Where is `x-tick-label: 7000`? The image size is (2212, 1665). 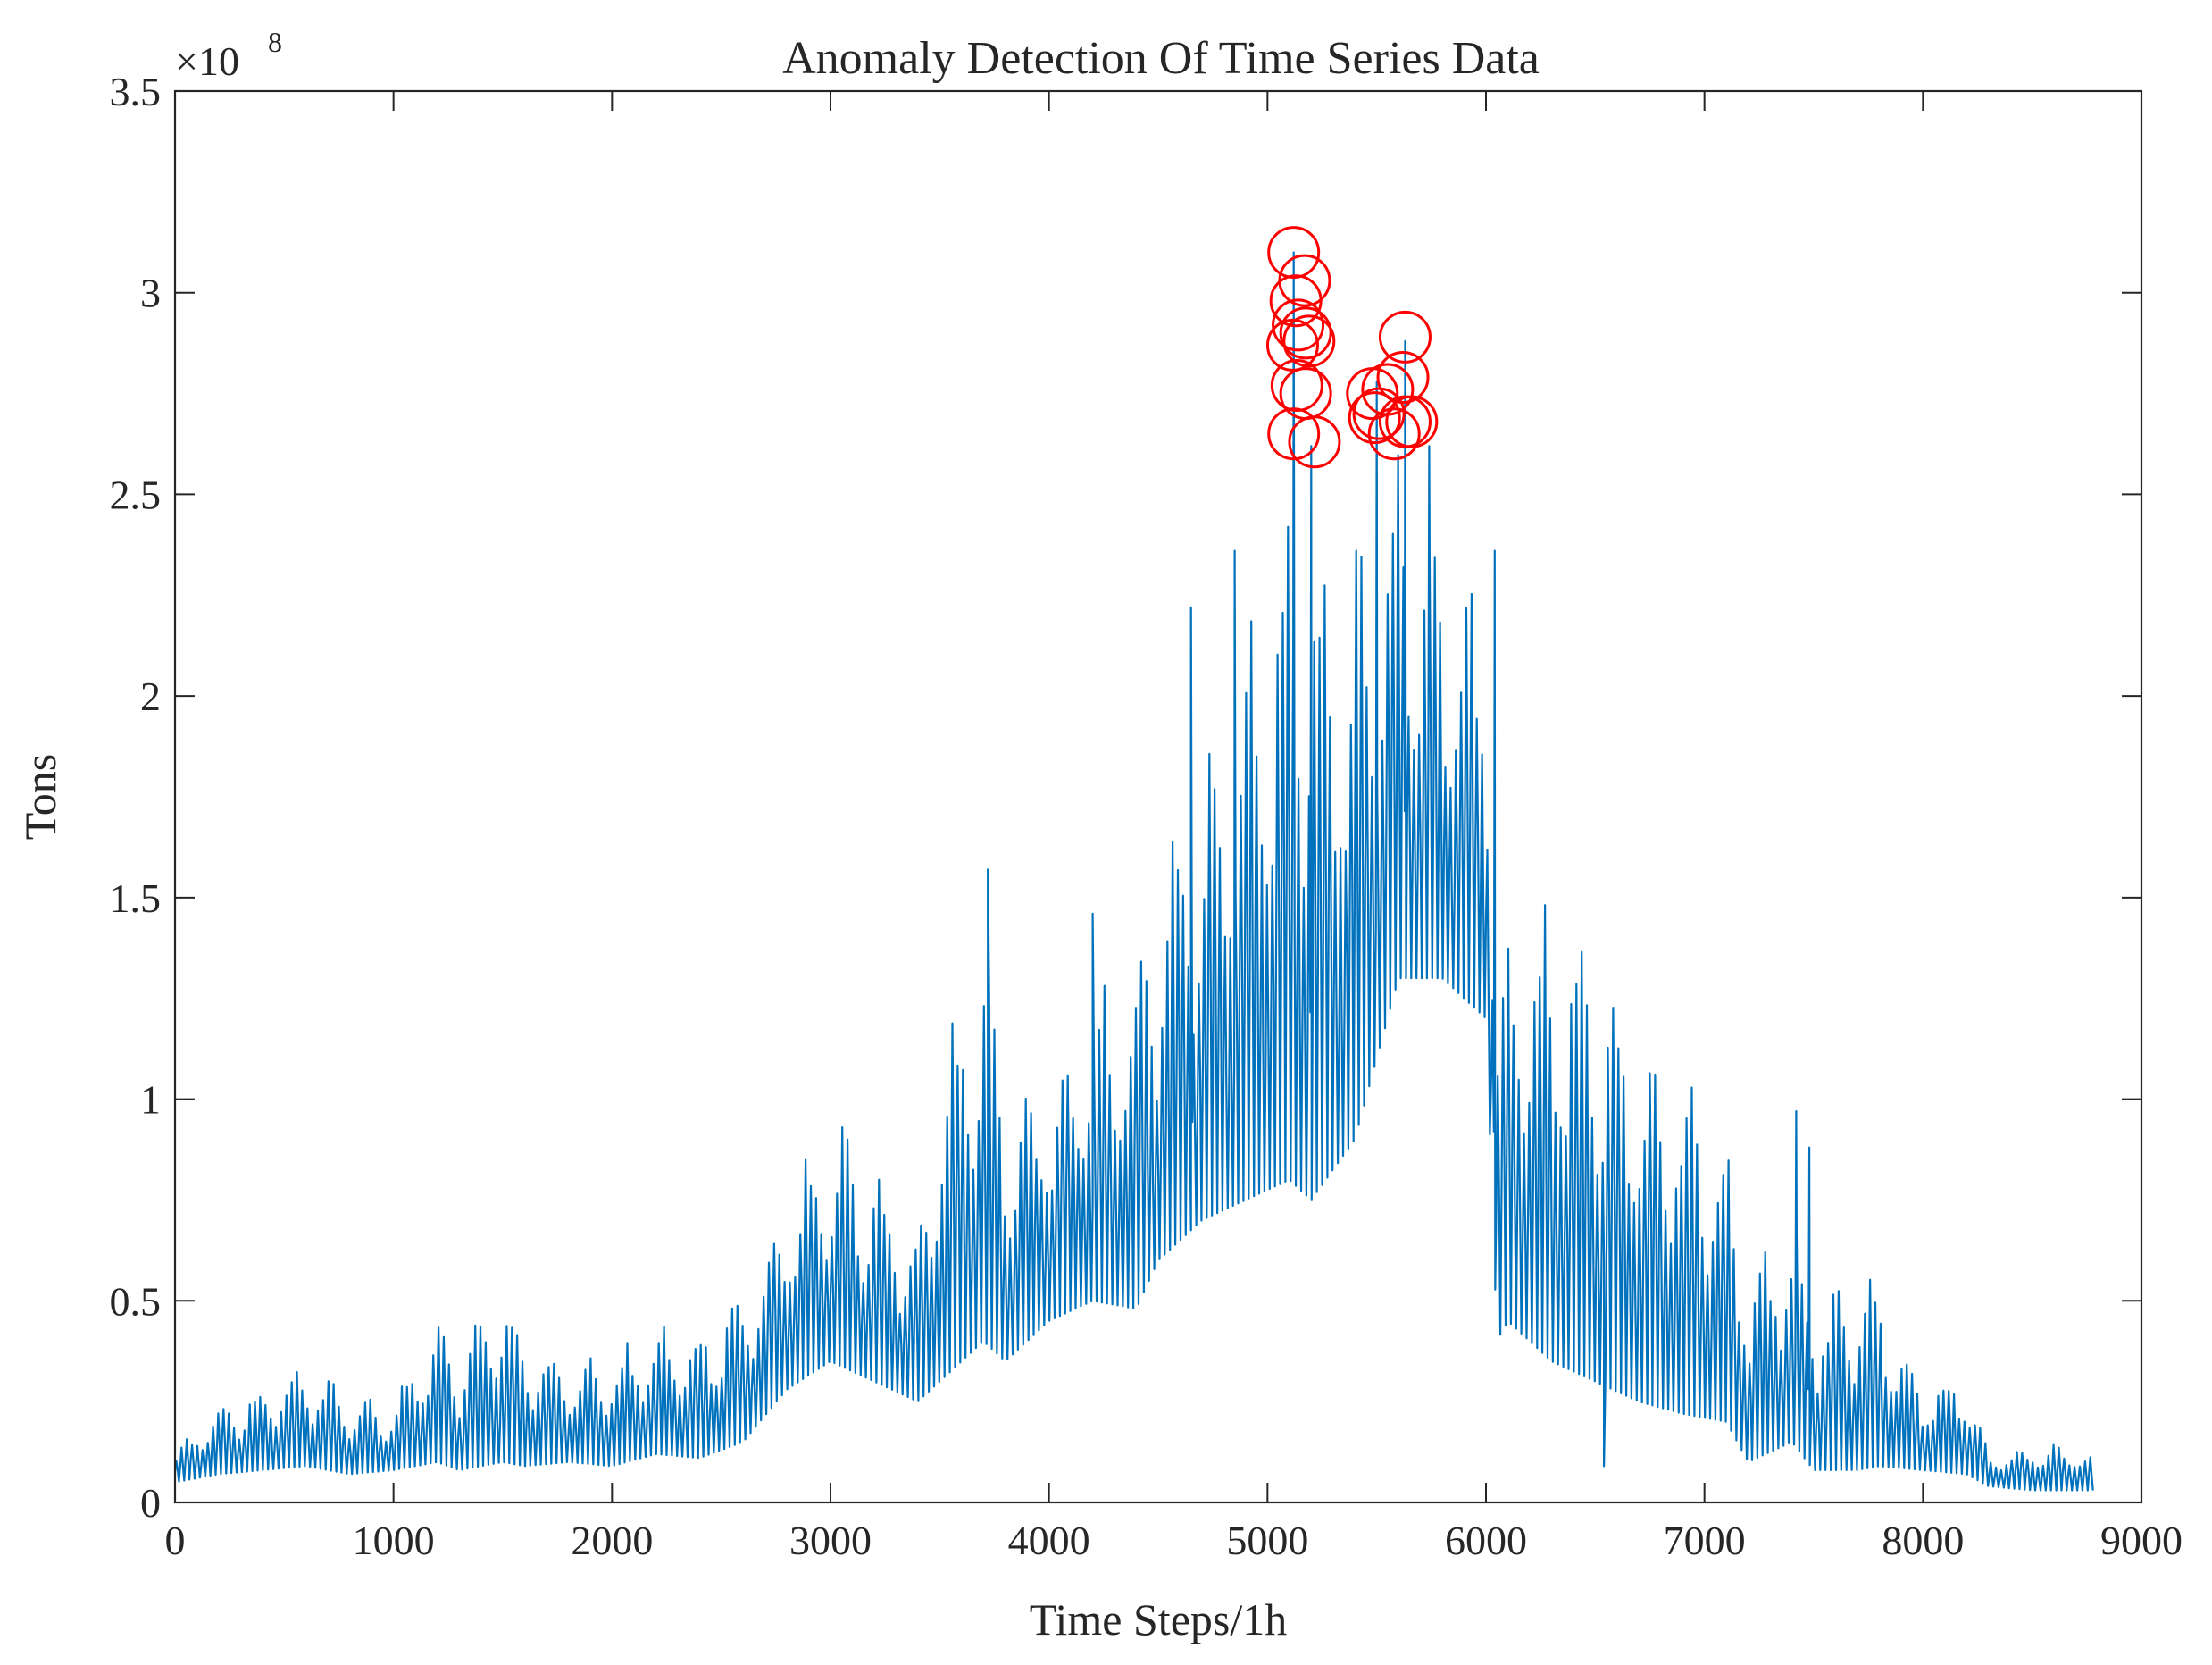 x-tick-label: 7000 is located at coordinates (1705, 1540).